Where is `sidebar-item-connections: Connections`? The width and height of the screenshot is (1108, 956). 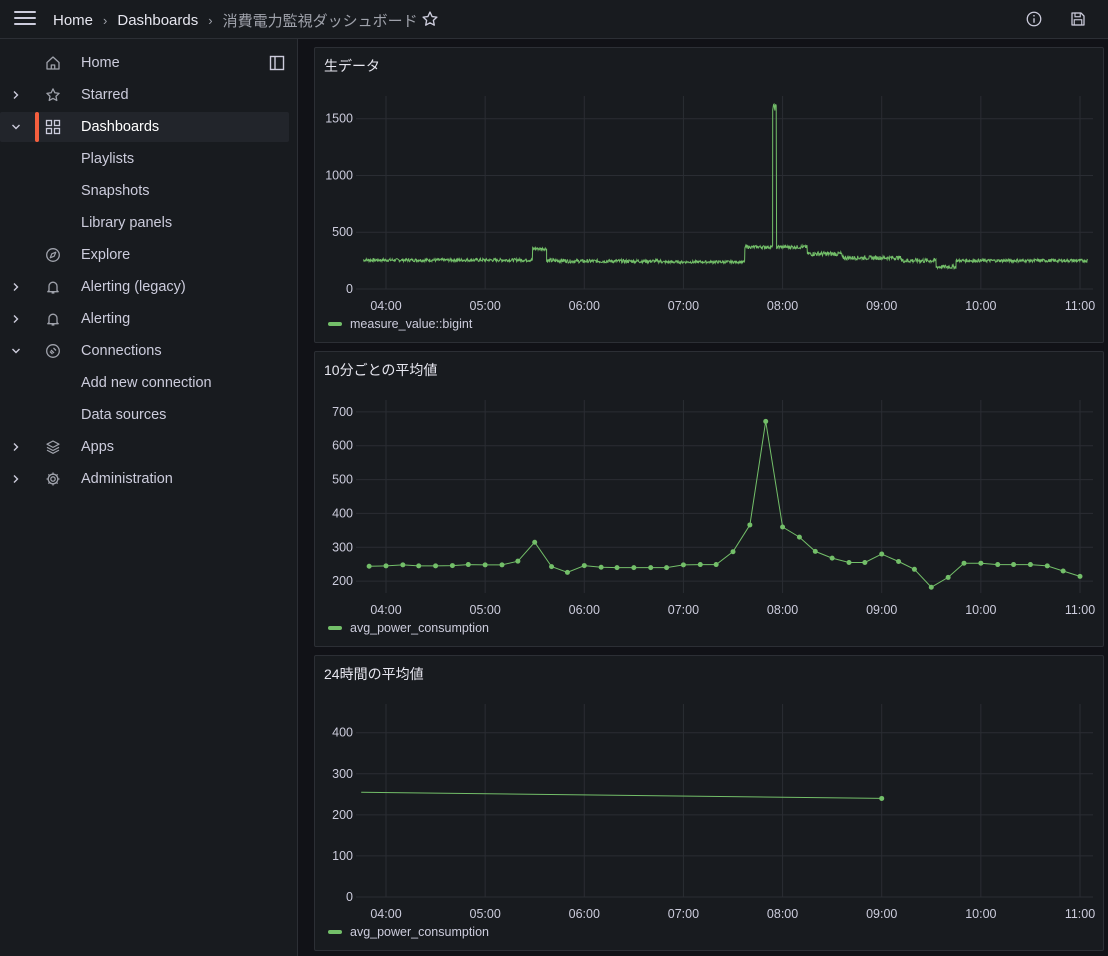
sidebar-item-connections: Connections is located at coordinates (144, 351).